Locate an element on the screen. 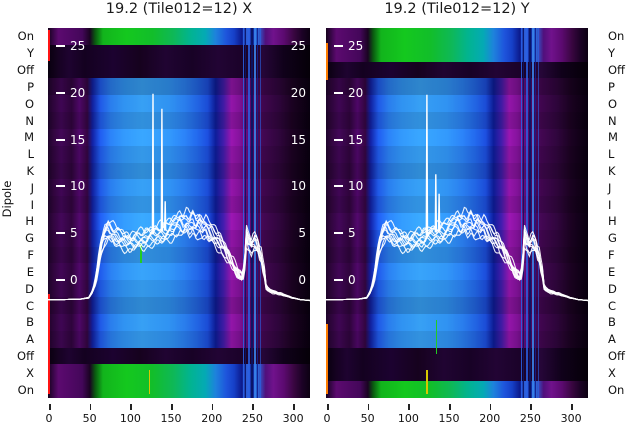 The image size is (640, 440). xtick-label-0-150: 150 is located at coordinates (171, 418).